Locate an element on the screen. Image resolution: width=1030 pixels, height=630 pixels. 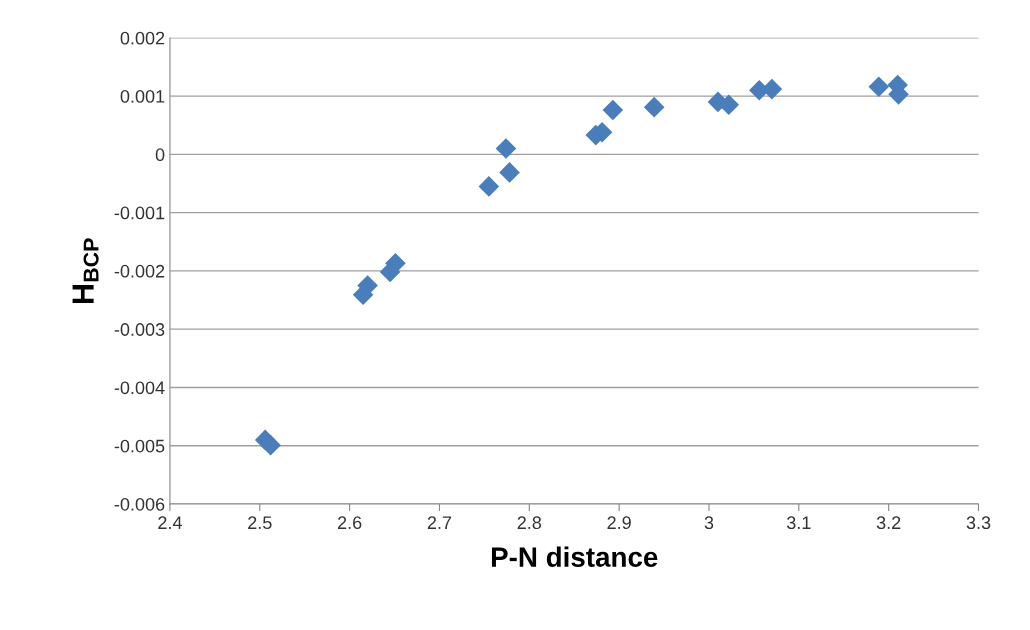
y-tick-label: 0.002 is located at coordinates (142, 38).